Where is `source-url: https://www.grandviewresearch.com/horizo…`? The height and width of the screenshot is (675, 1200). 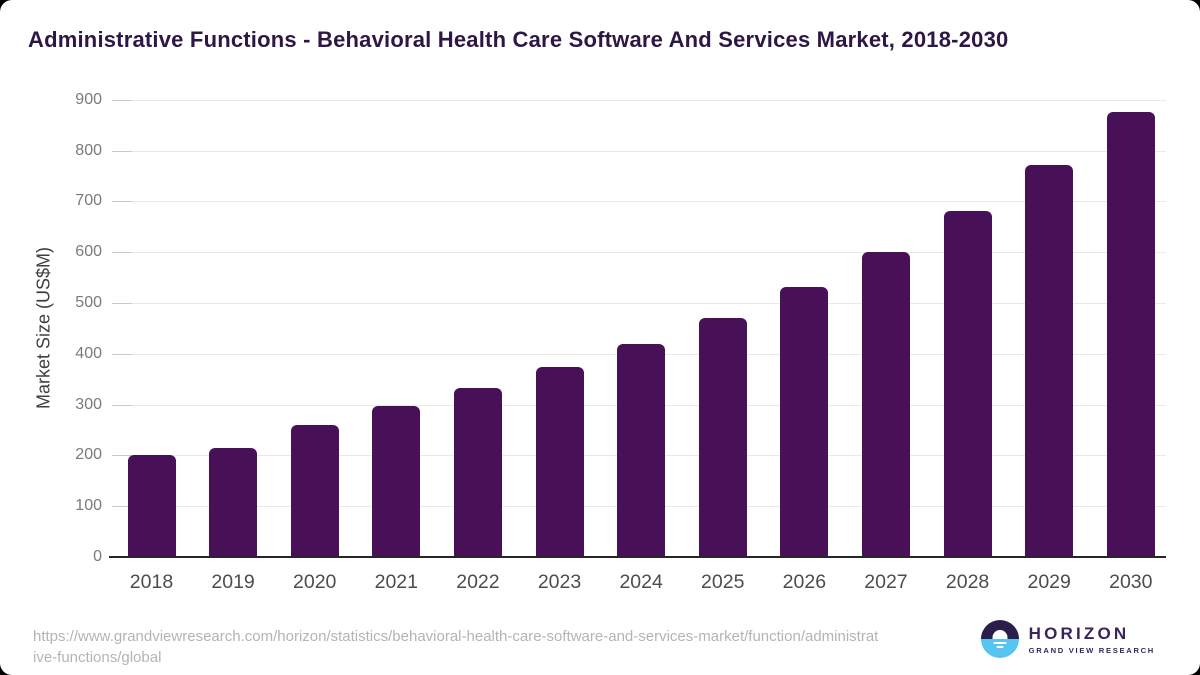 source-url: https://www.grandviewresearch.com/horizo… is located at coordinates (455, 647).